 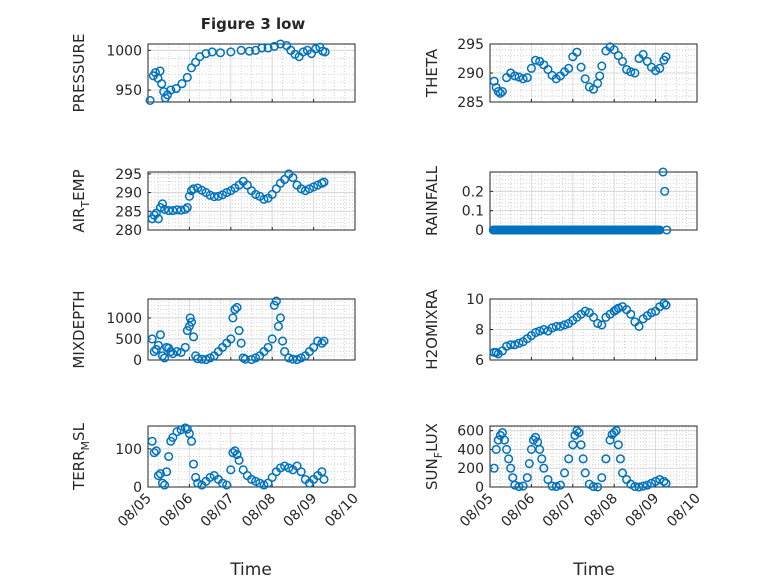 What do you see at coordinates (560, 329) in the screenshot?
I see `subplot-row3-right: 6 8 10 H2OMIXRA` at bounding box center [560, 329].